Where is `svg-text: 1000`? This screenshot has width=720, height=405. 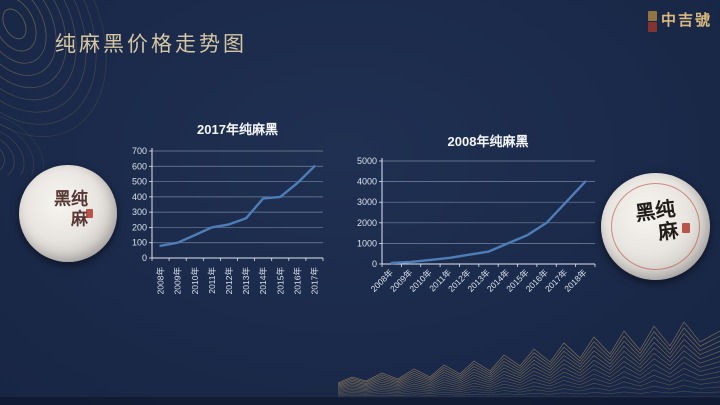 svg-text: 1000 is located at coordinates (367, 243).